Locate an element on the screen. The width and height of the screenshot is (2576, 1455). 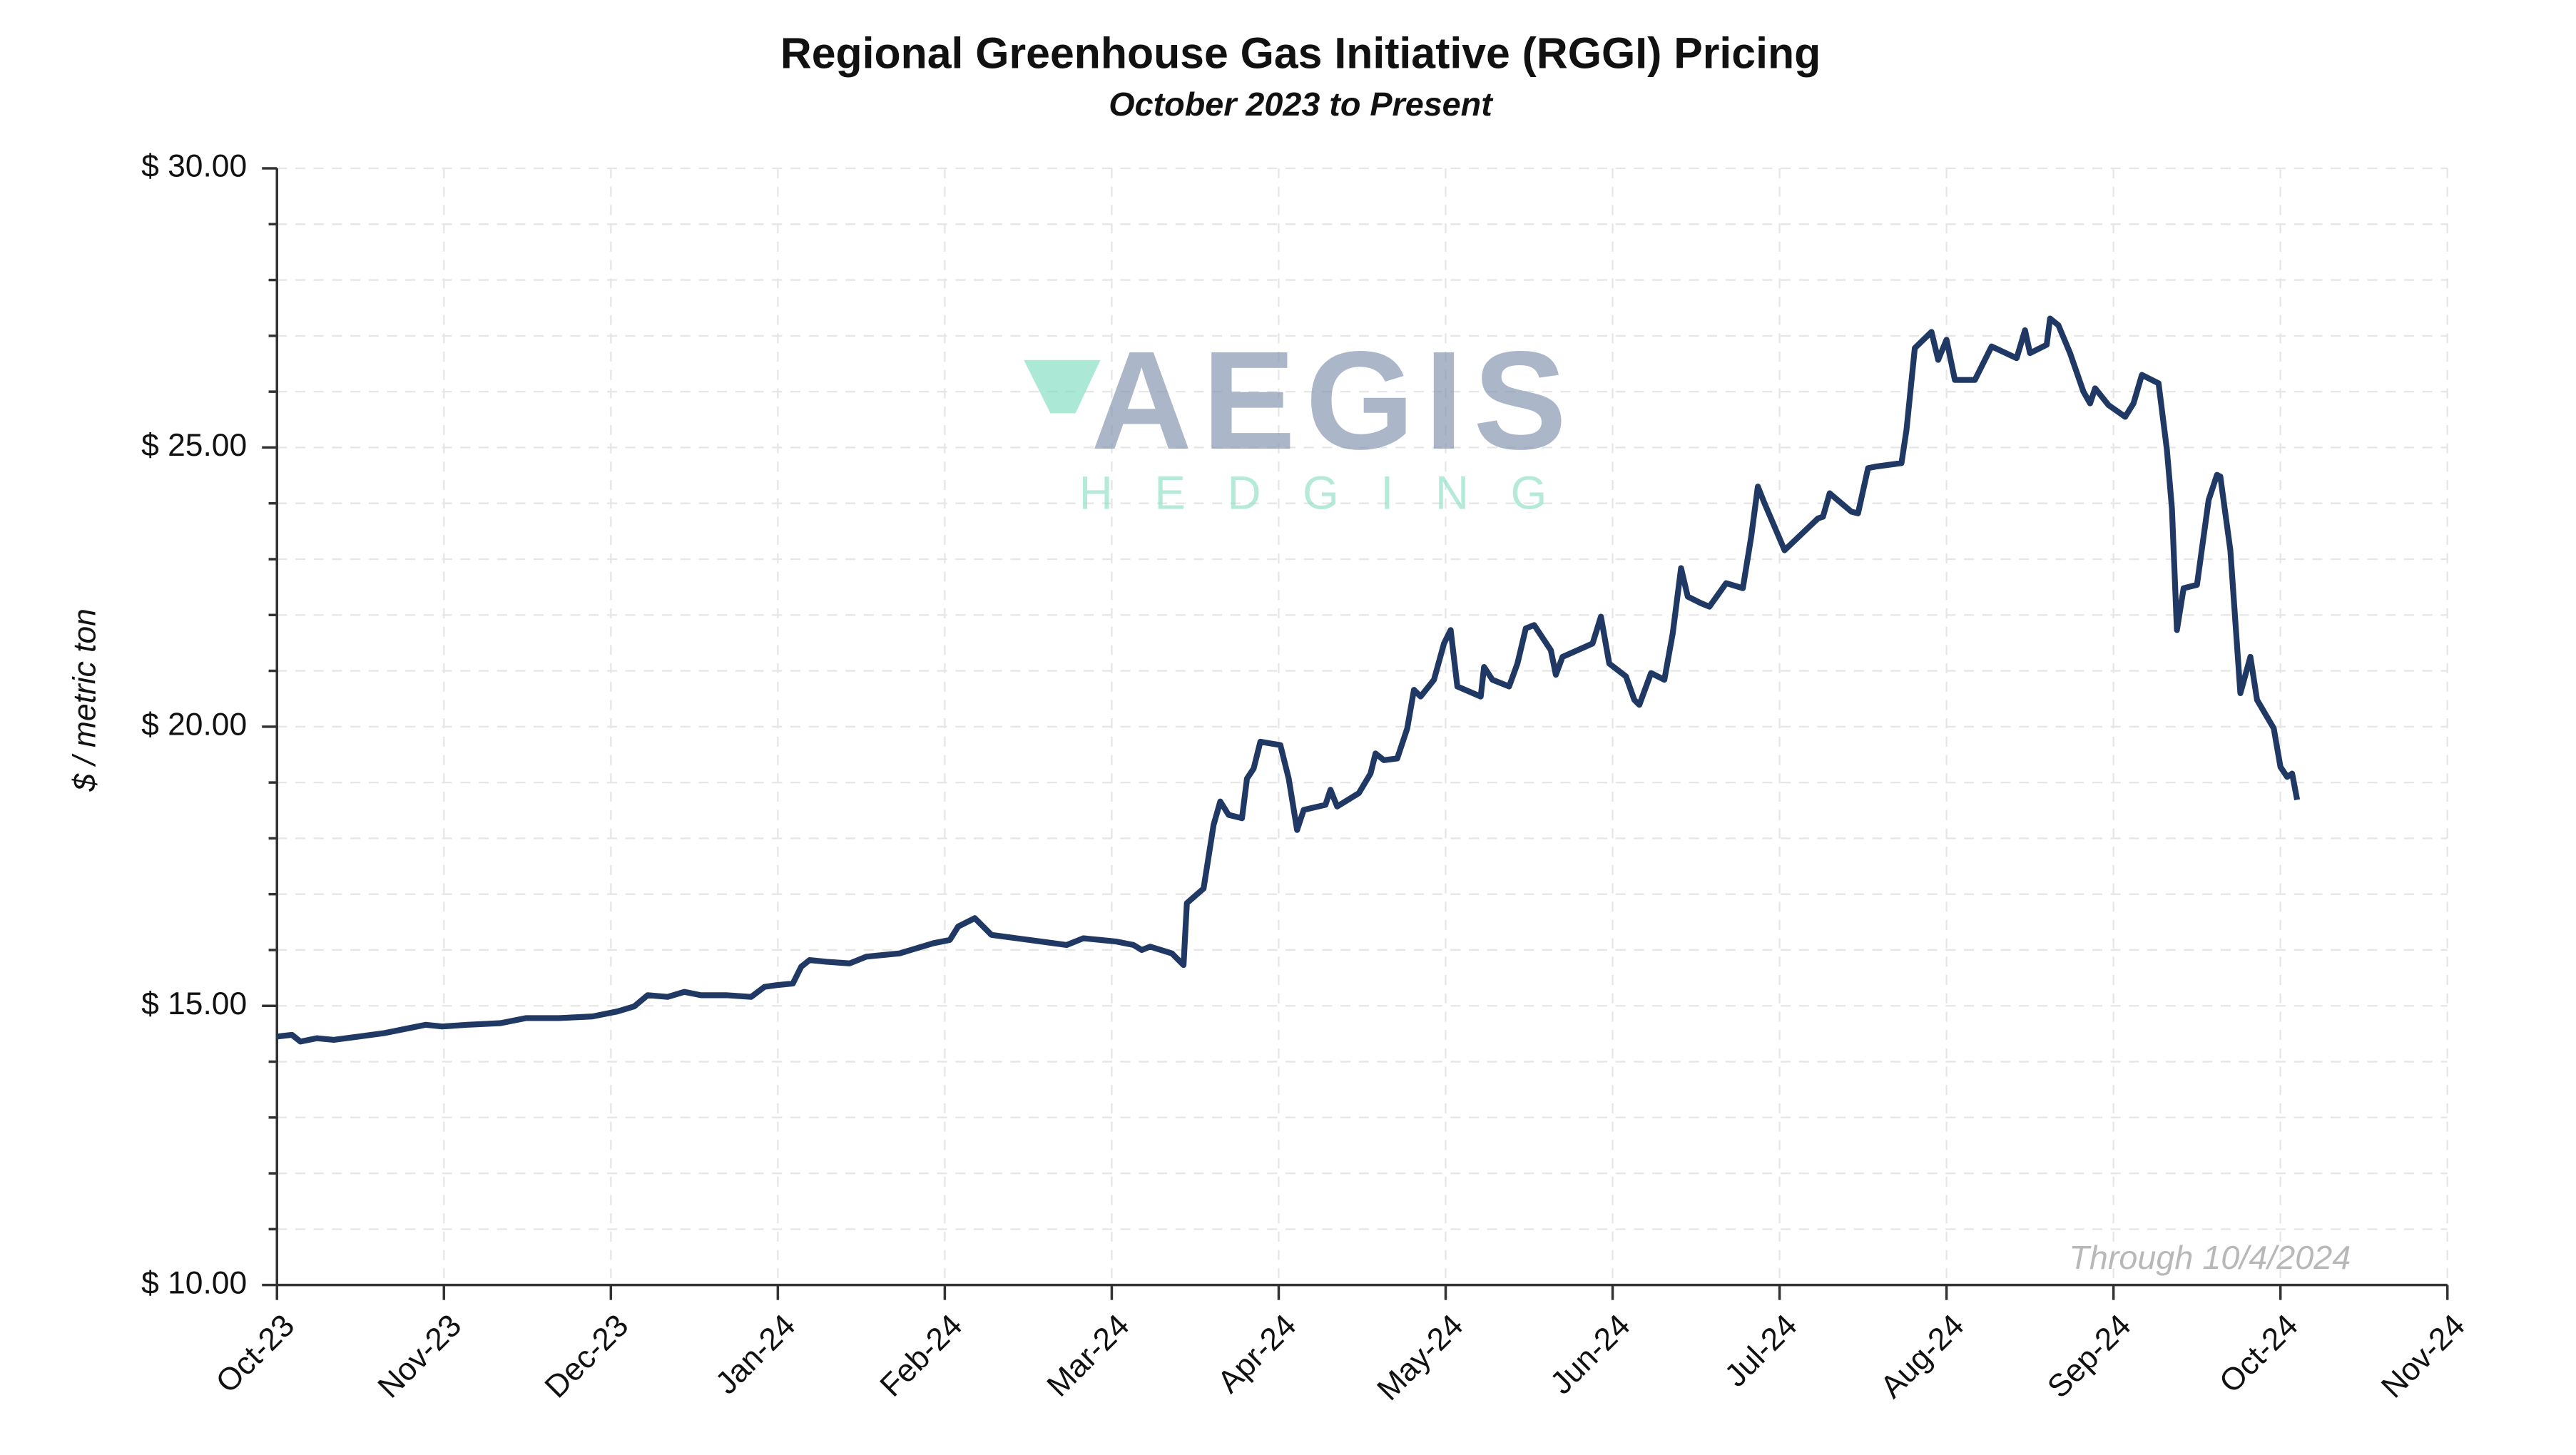
y-axis-label: $ / metric ton is located at coordinates (85, 700).